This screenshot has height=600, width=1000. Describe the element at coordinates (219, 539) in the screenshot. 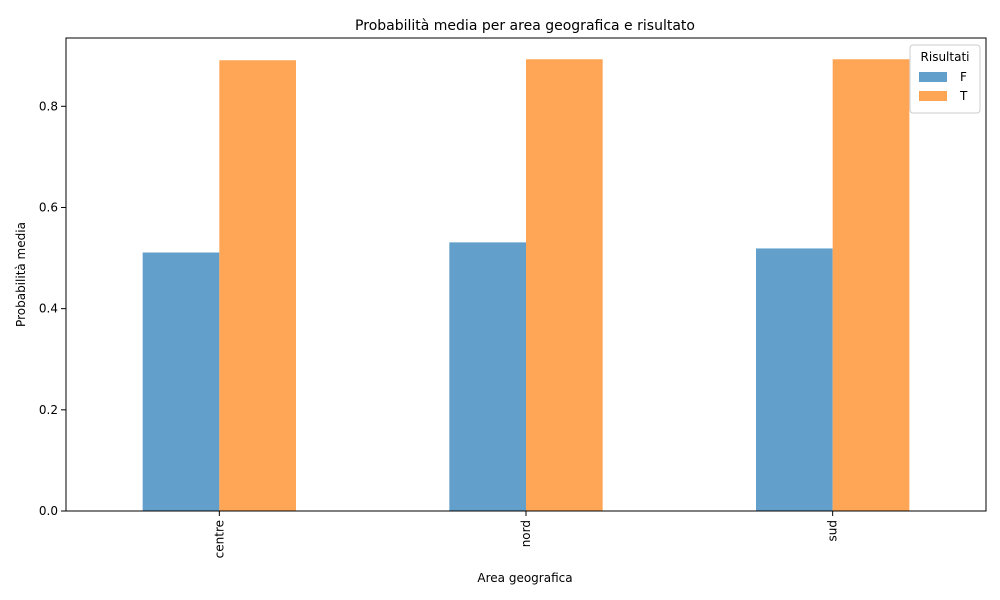

I see `x-tick-label: centre` at that location.